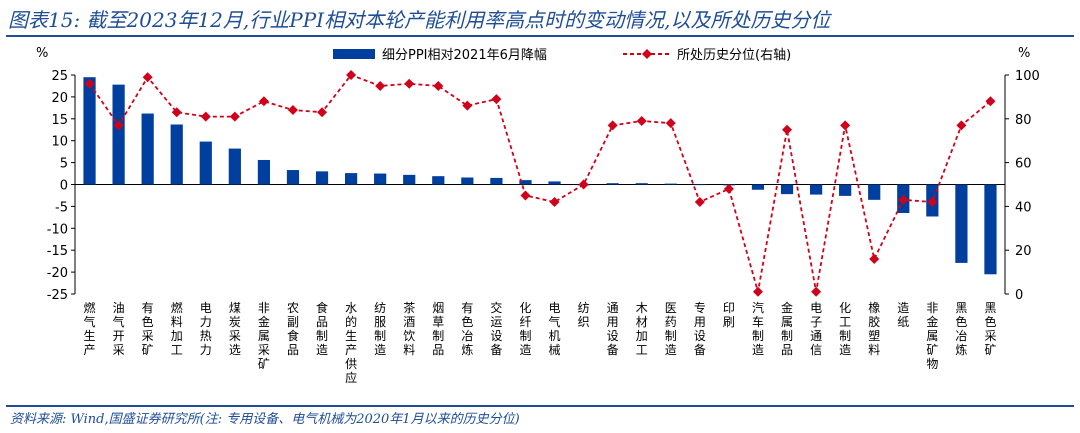 The width and height of the screenshot is (1080, 433). What do you see at coordinates (64, 186) in the screenshot?
I see `left-tick-label: 0` at bounding box center [64, 186].